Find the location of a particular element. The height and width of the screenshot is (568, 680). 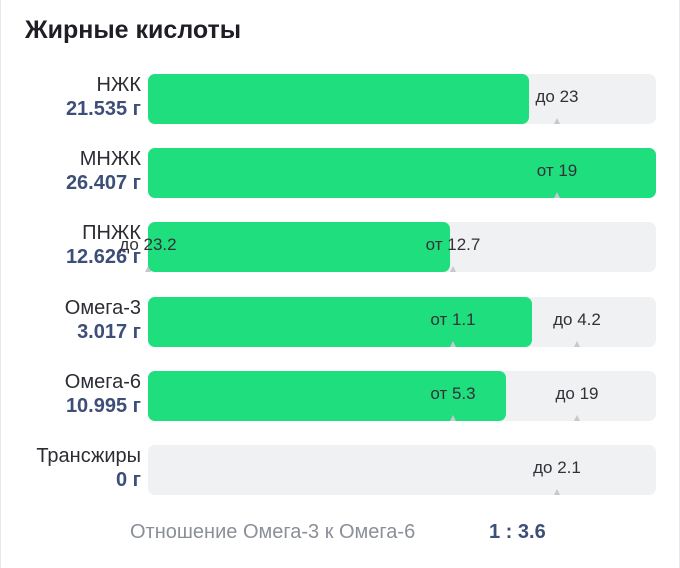

bar-track: до 23 is located at coordinates (402, 99).